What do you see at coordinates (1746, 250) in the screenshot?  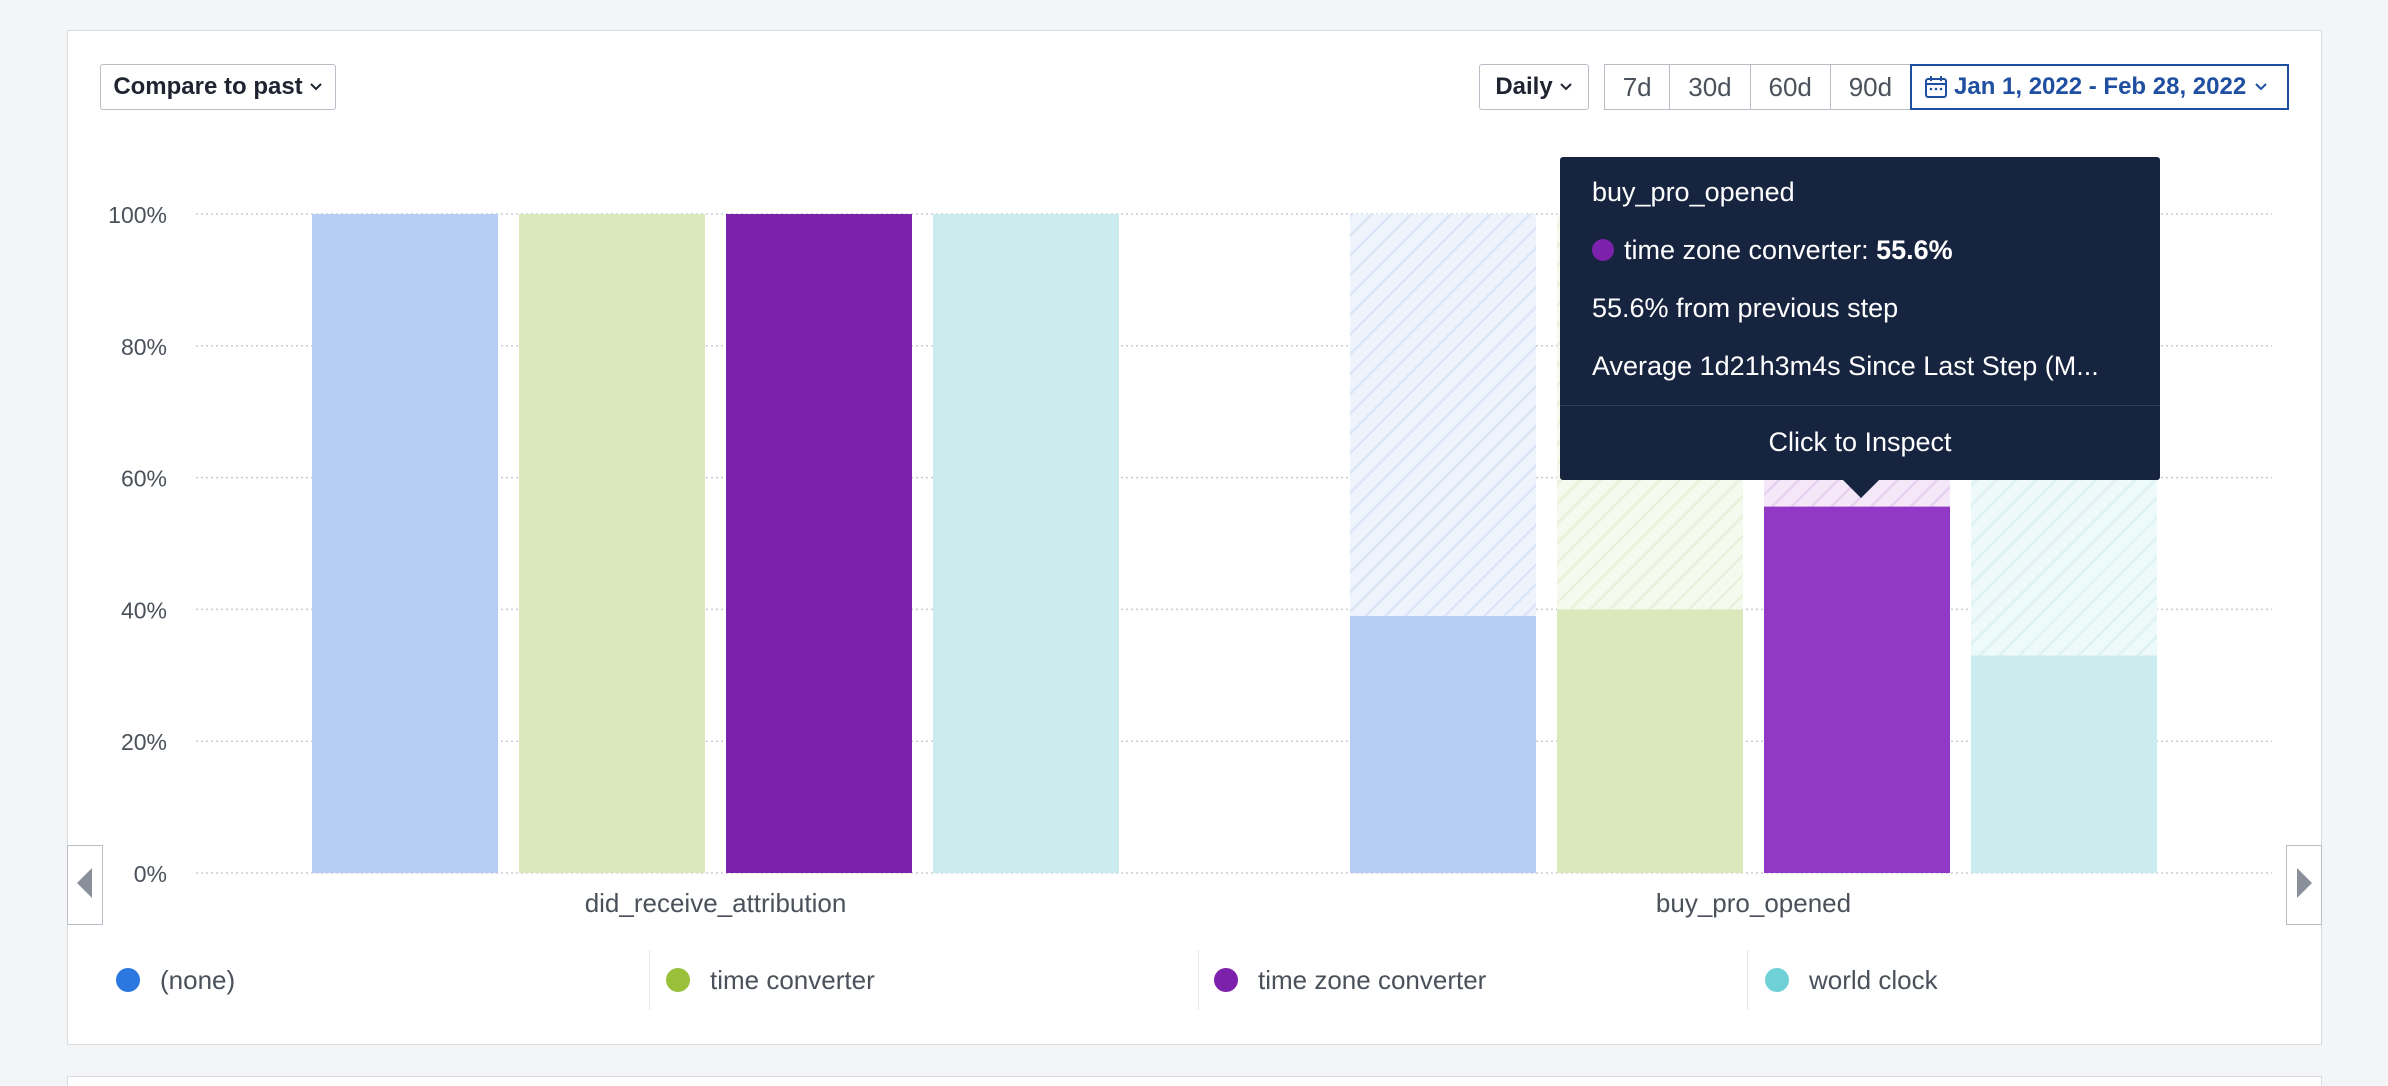 I see `tooltip-series-label: time zone converter:` at bounding box center [1746, 250].